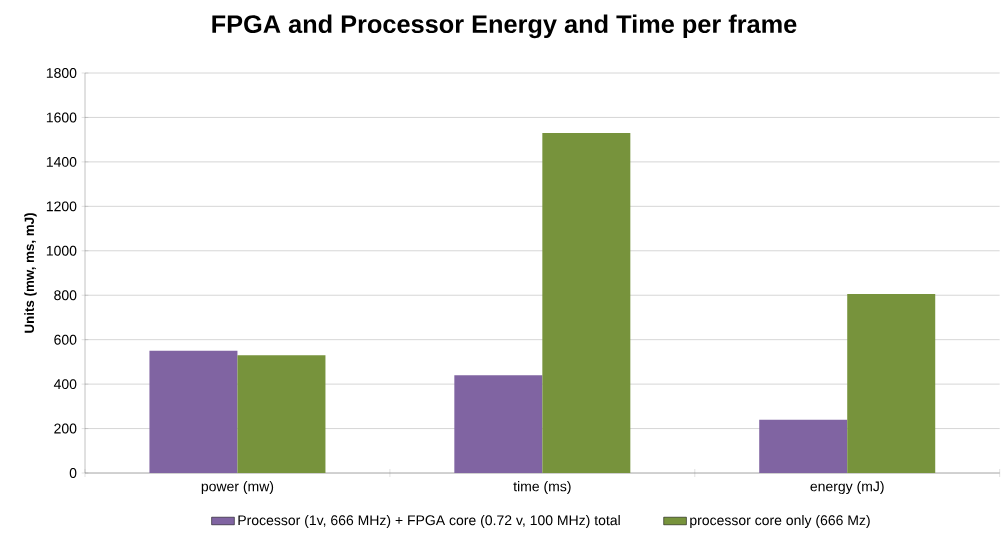 This screenshot has height=537, width=1008. Describe the element at coordinates (65, 428) in the screenshot. I see `y-tick-label: 200` at that location.